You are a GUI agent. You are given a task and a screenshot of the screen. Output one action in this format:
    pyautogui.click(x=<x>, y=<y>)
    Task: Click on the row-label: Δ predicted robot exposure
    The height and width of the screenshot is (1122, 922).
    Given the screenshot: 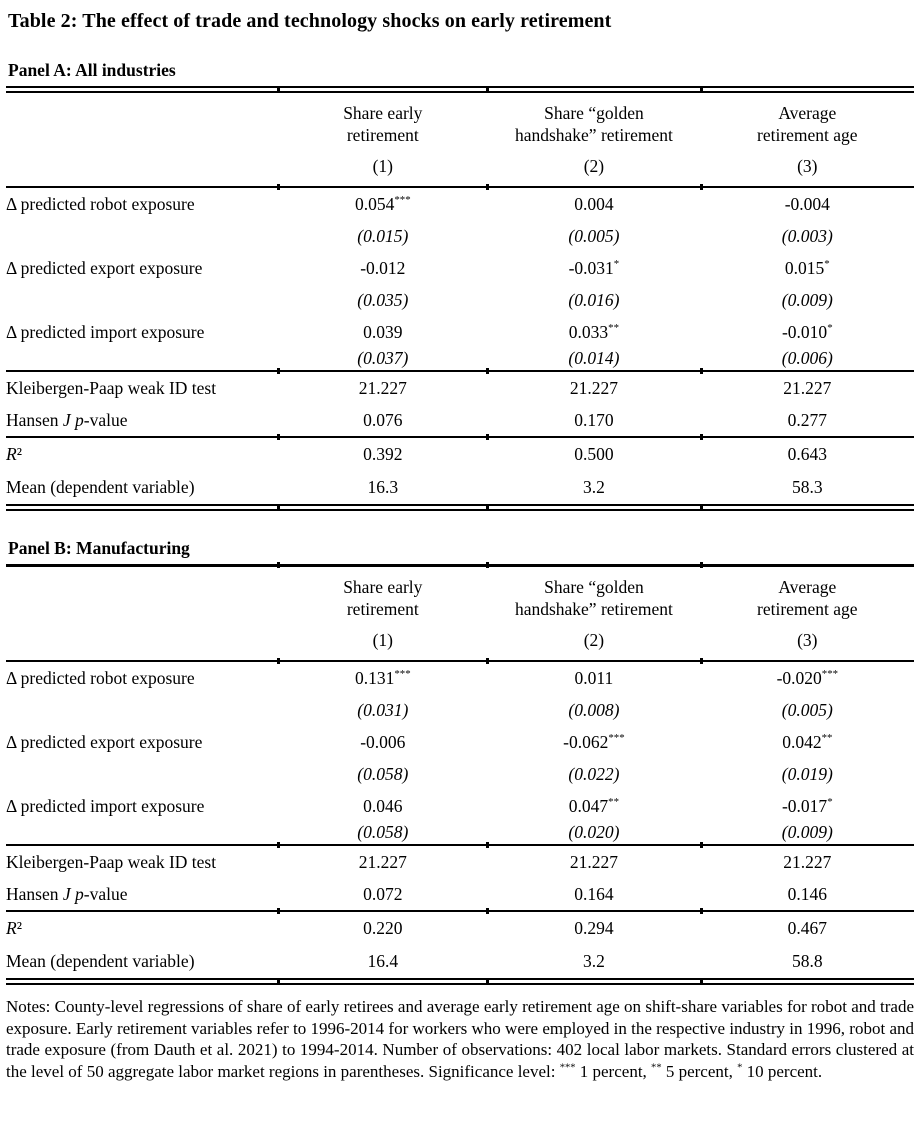 What is the action you would take?
    pyautogui.click(x=100, y=203)
    